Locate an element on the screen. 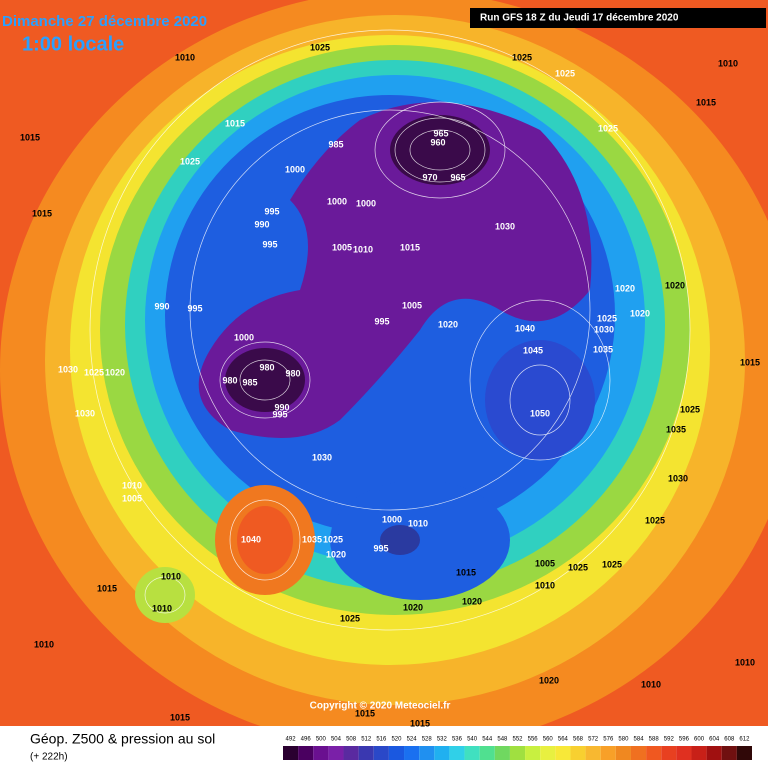 Image resolution: width=768 pixels, height=773 pixels. scale-label: 568 is located at coordinates (578, 740).